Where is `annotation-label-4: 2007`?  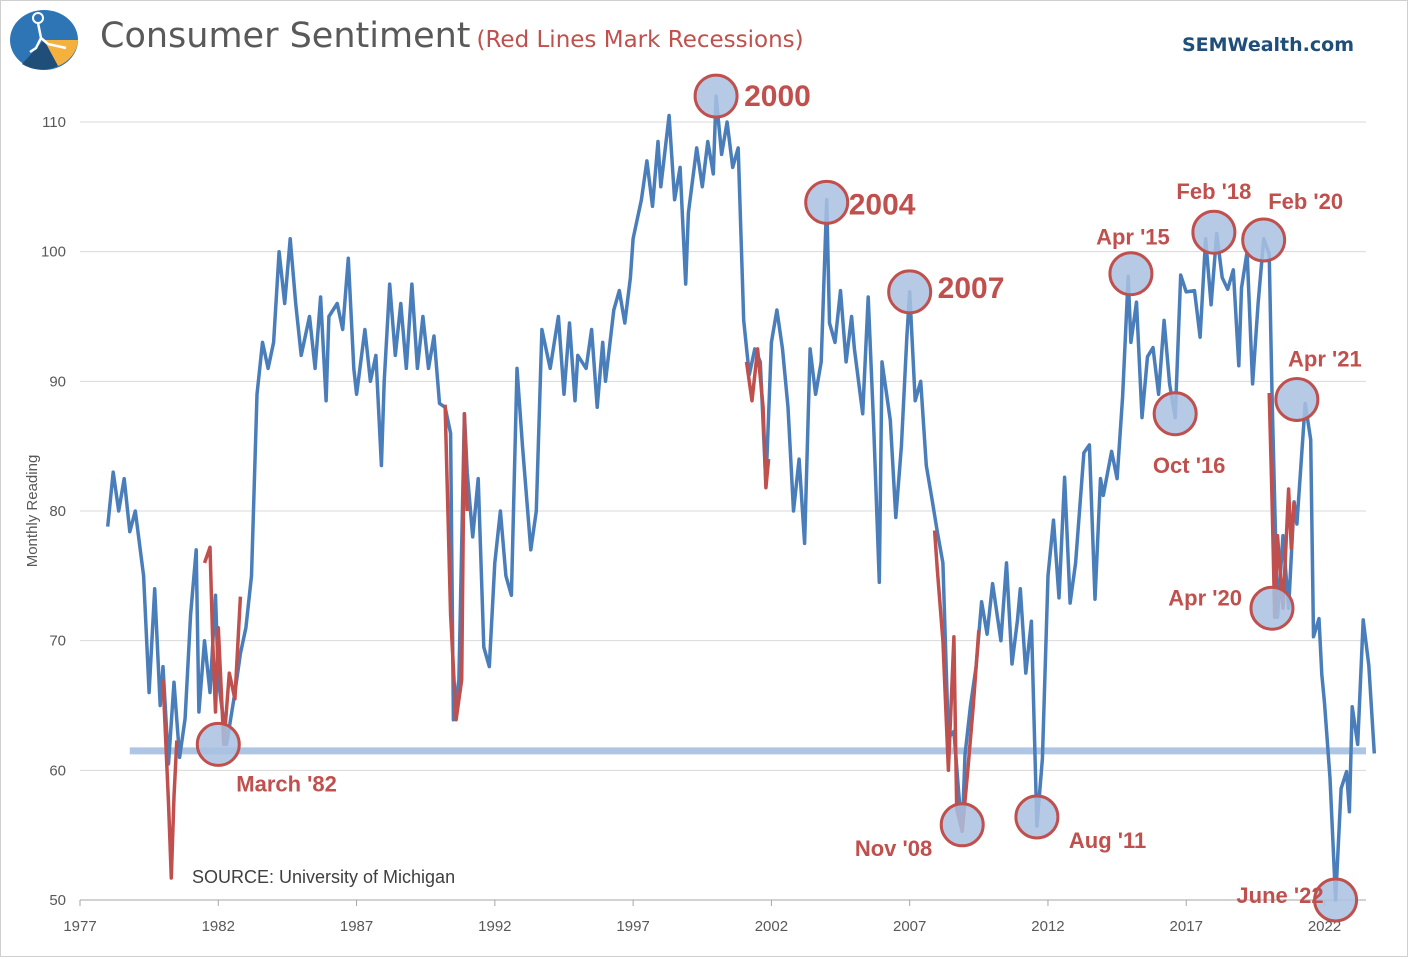
annotation-label-4: 2007 is located at coordinates (971, 288).